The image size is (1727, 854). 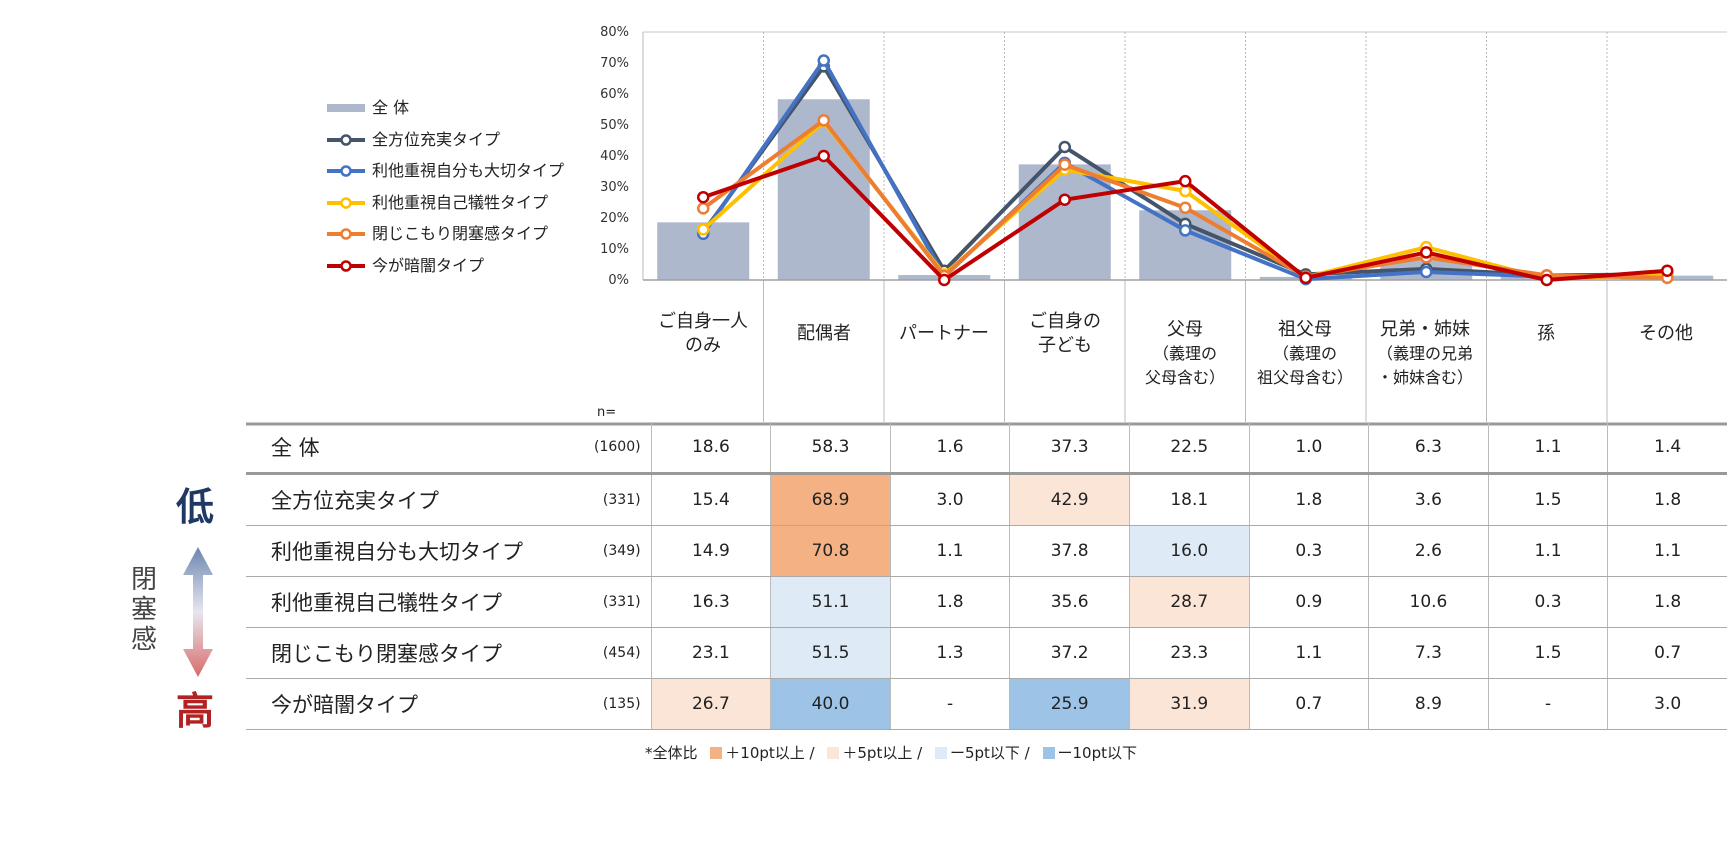 I want to click on closure-high-label: 高, so click(x=195, y=711).